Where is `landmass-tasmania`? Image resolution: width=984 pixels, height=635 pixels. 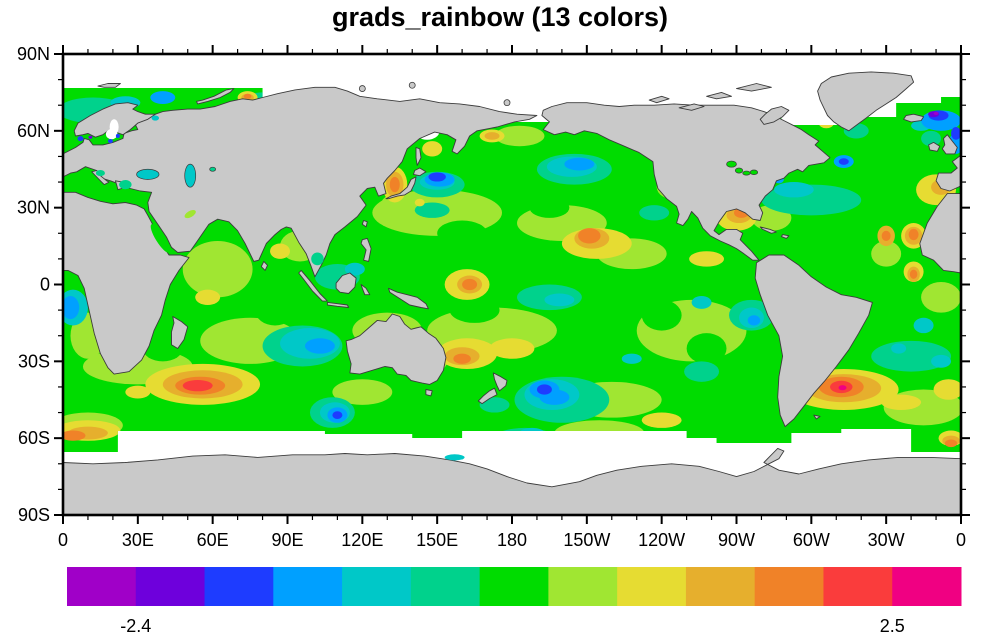
landmass-tasmania is located at coordinates (429, 393).